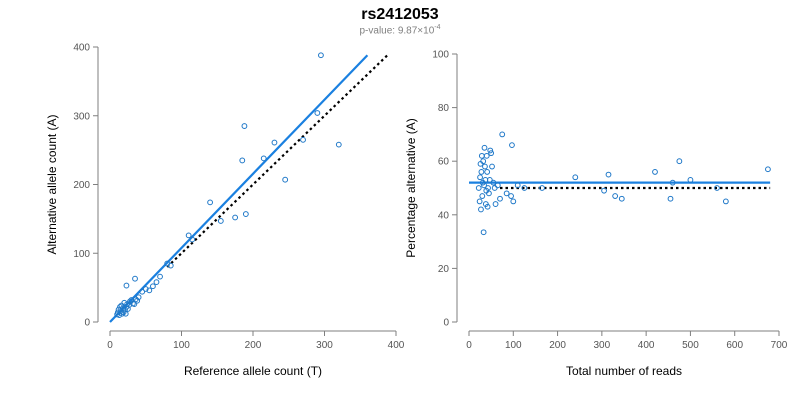 The image size is (800, 400). I want to click on y-tick-label: 40, so click(444, 215).